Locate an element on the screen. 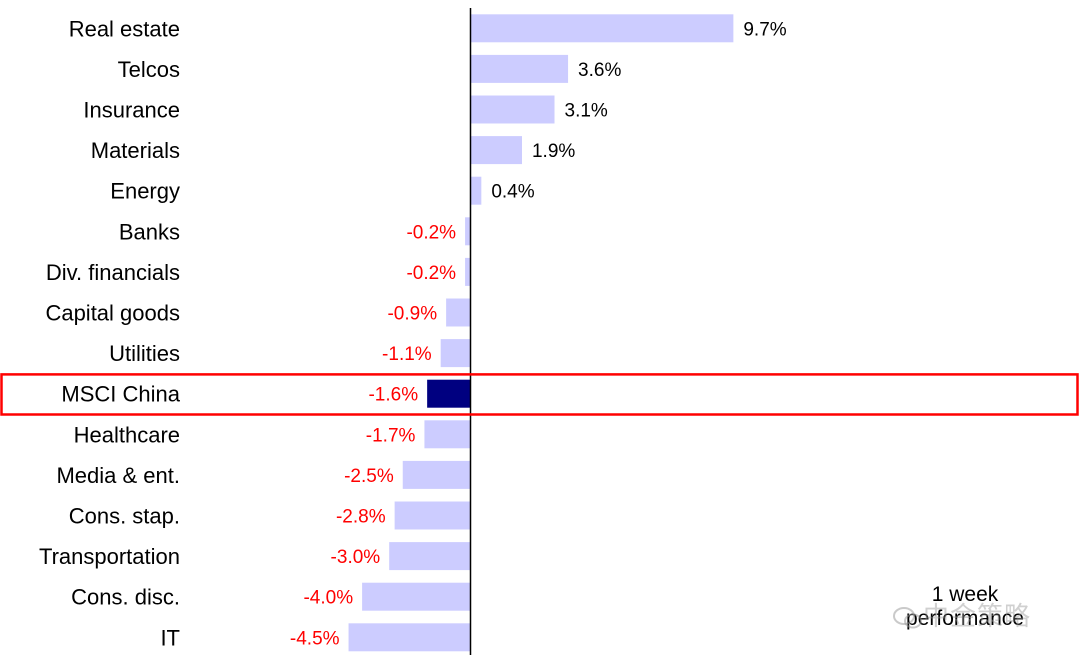 Image resolution: width=1080 pixels, height=663 pixels. bar-energy is located at coordinates (476, 190).